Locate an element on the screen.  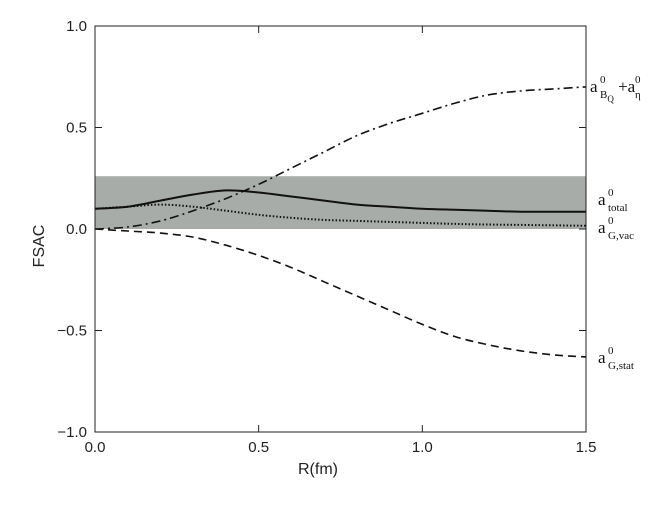
x-axis-title: R(fm) is located at coordinates (318, 469).